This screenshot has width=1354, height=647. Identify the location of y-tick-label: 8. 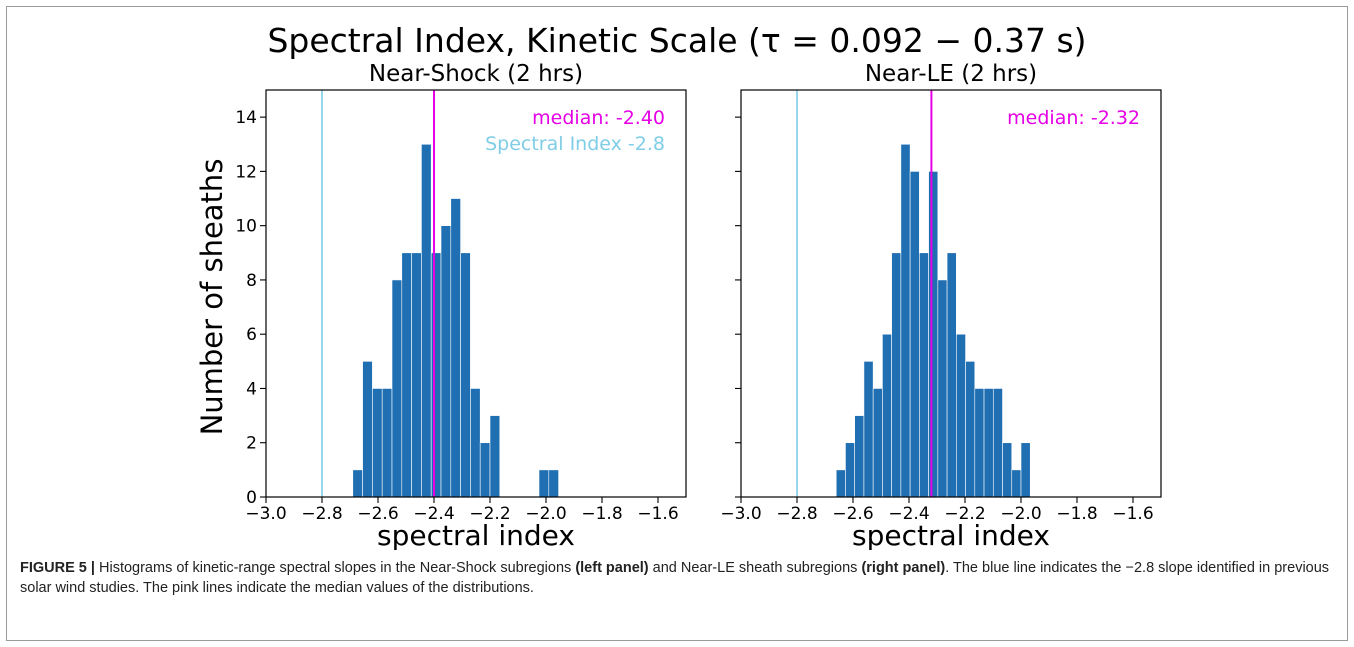
(251, 281).